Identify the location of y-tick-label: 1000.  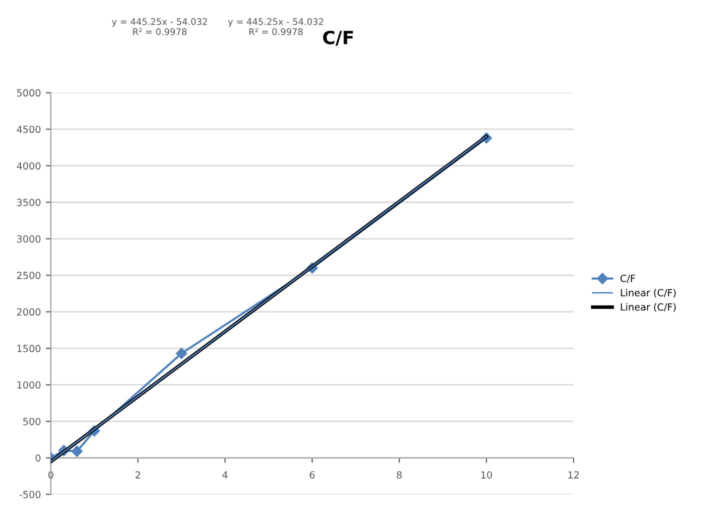
(28, 385).